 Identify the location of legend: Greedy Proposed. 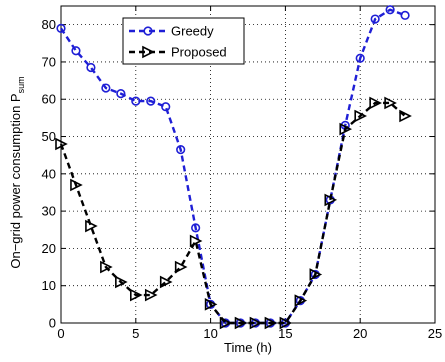
(183, 41).